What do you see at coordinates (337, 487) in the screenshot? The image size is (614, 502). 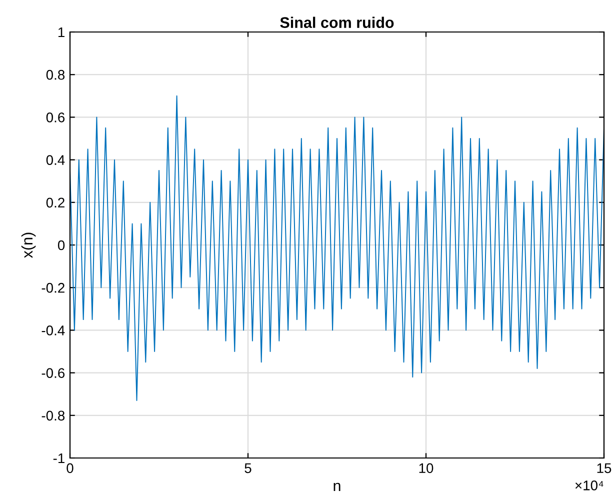 I see `x-axis-title: n` at bounding box center [337, 487].